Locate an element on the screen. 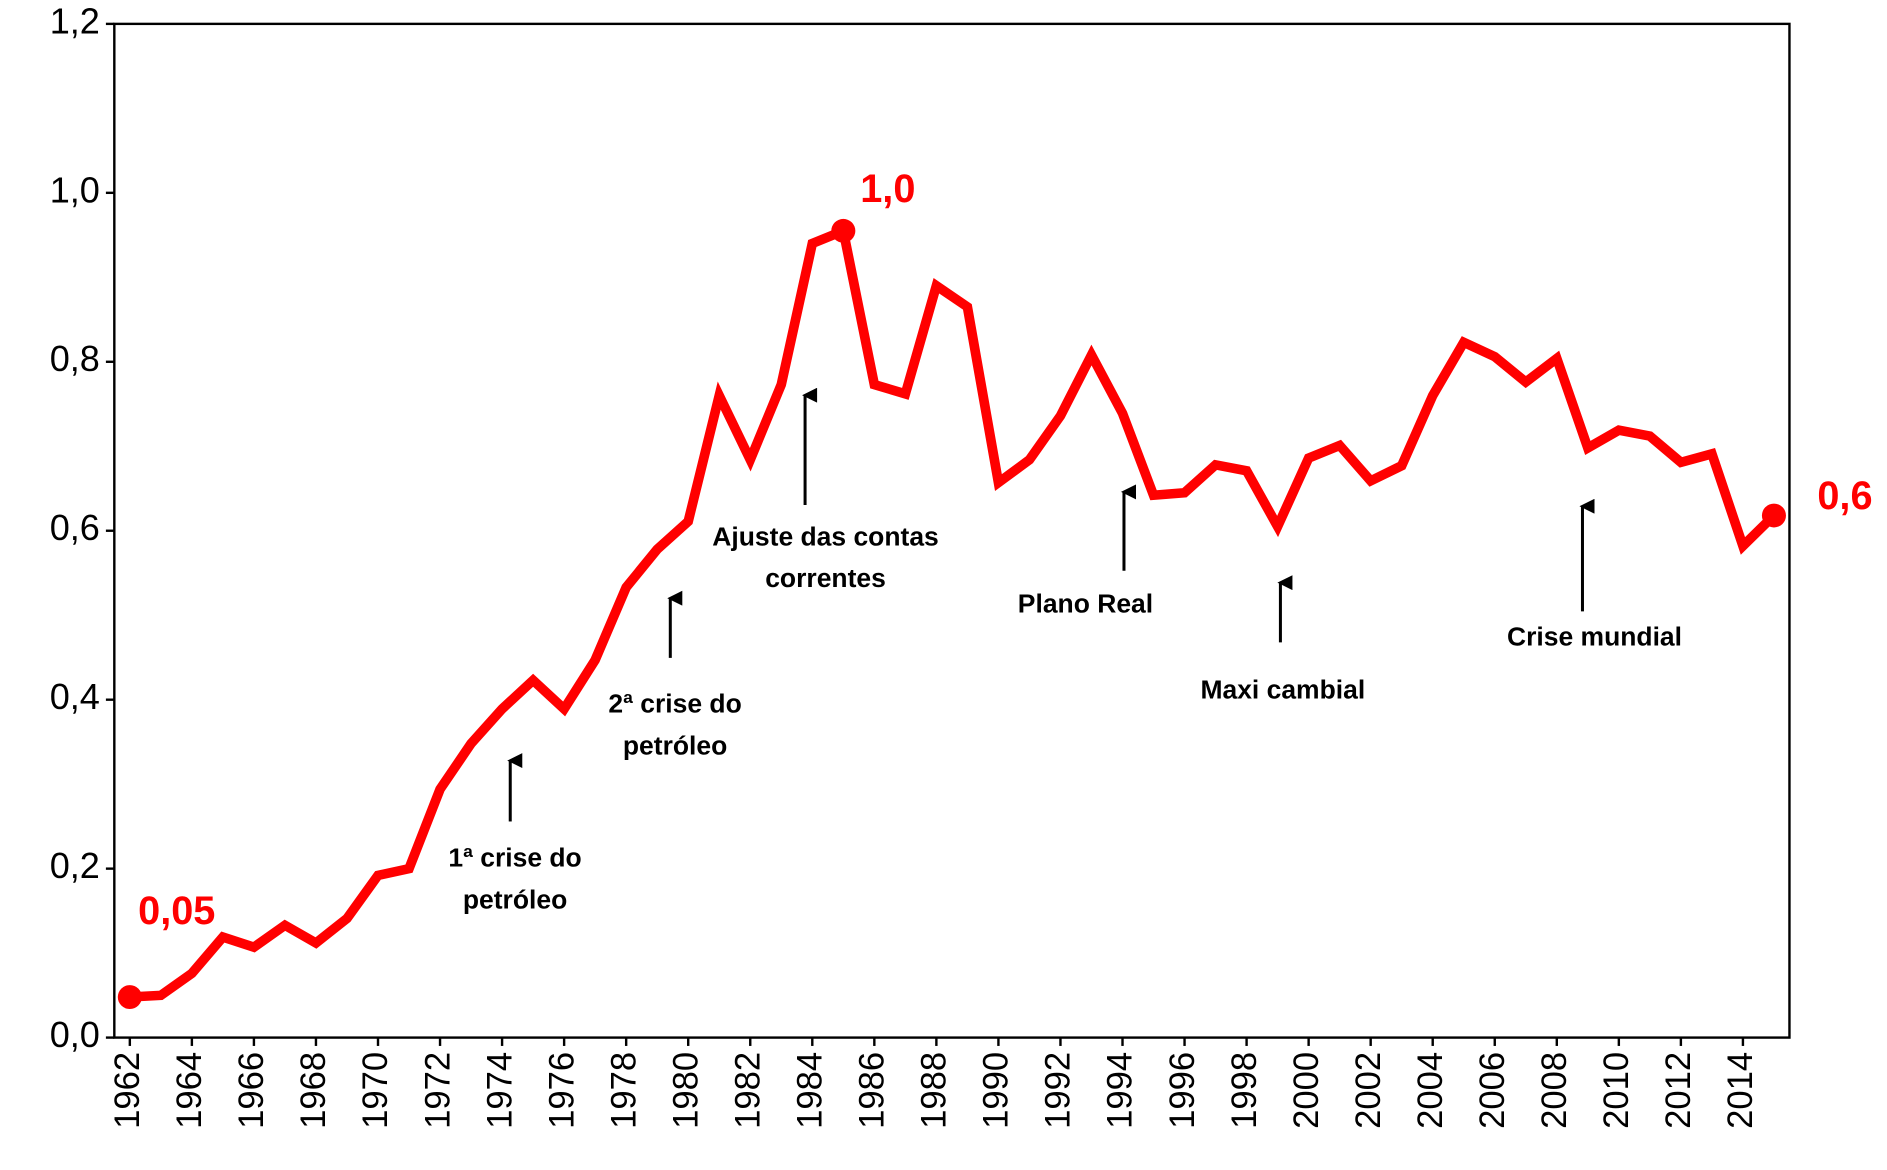 This screenshot has width=1887, height=1170. value-label: 1,0 is located at coordinates (887, 189).